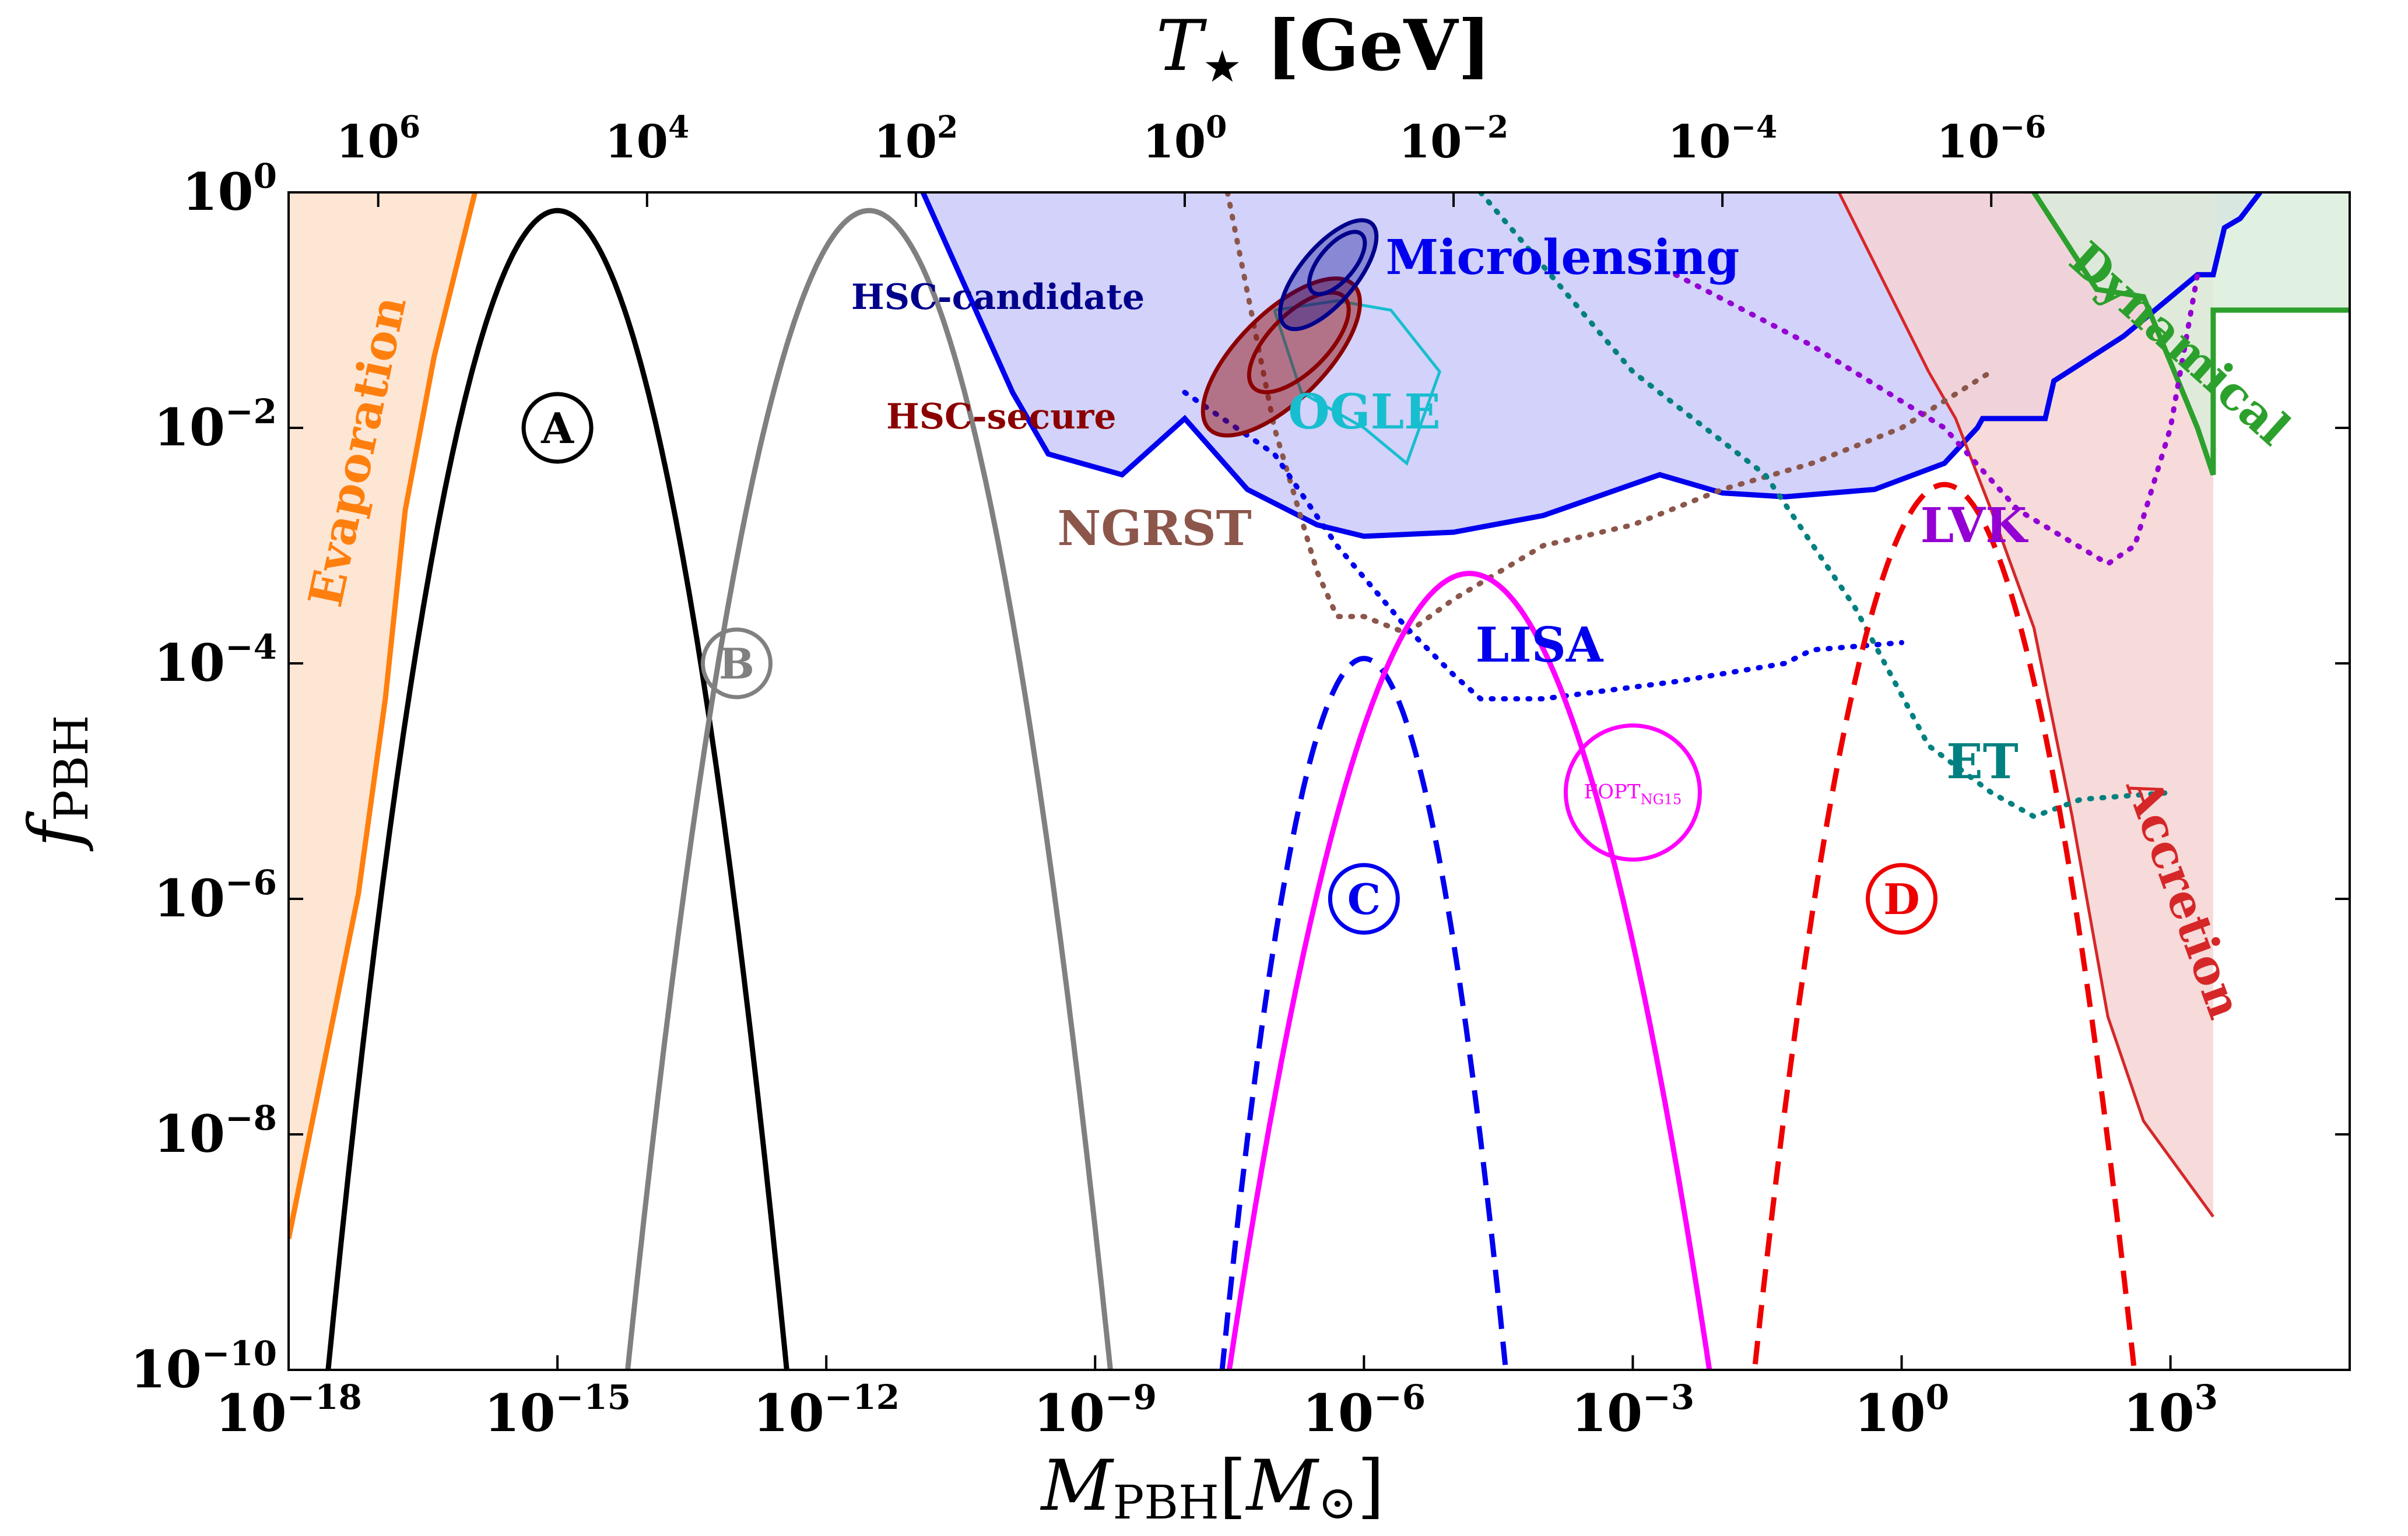 The image size is (2408, 1536). I want to click on circle-letter-a: A, so click(557, 428).